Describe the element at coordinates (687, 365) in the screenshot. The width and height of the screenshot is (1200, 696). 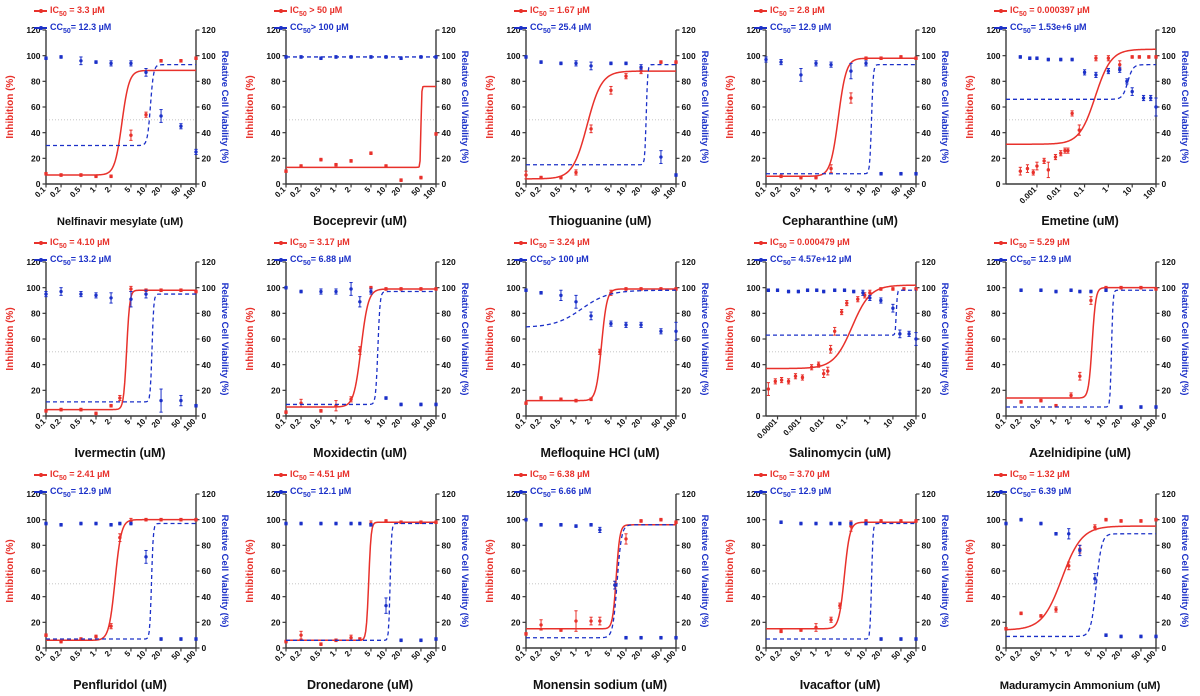
I see `y-tick-label-right: 40` at that location.